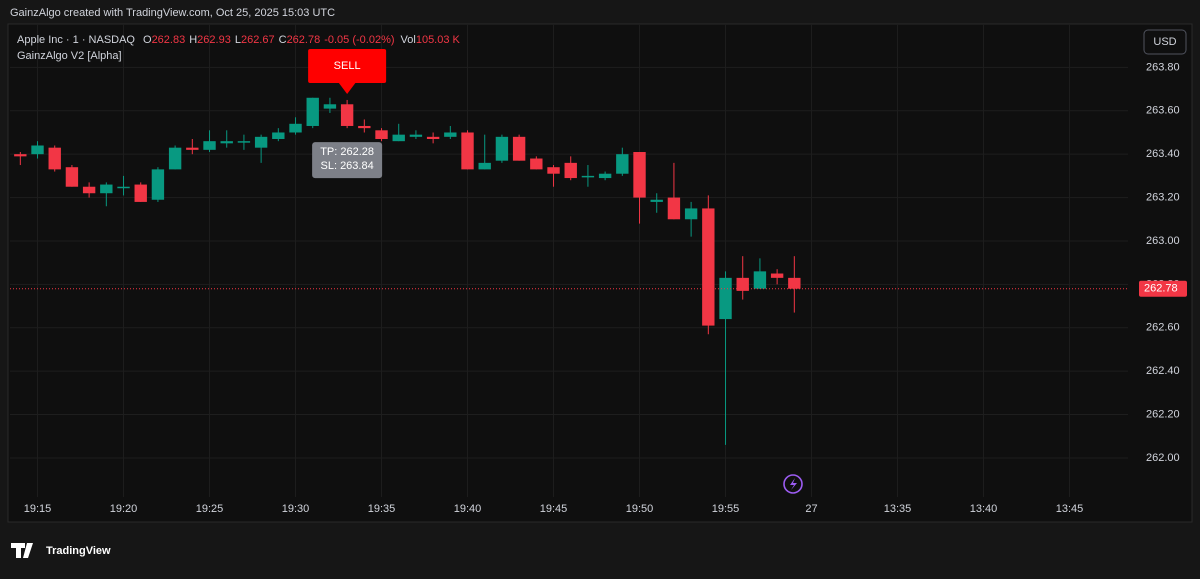 The width and height of the screenshot is (1200, 579). Describe the element at coordinates (1163, 241) in the screenshot. I see `y-tick-label: 263.00` at that location.